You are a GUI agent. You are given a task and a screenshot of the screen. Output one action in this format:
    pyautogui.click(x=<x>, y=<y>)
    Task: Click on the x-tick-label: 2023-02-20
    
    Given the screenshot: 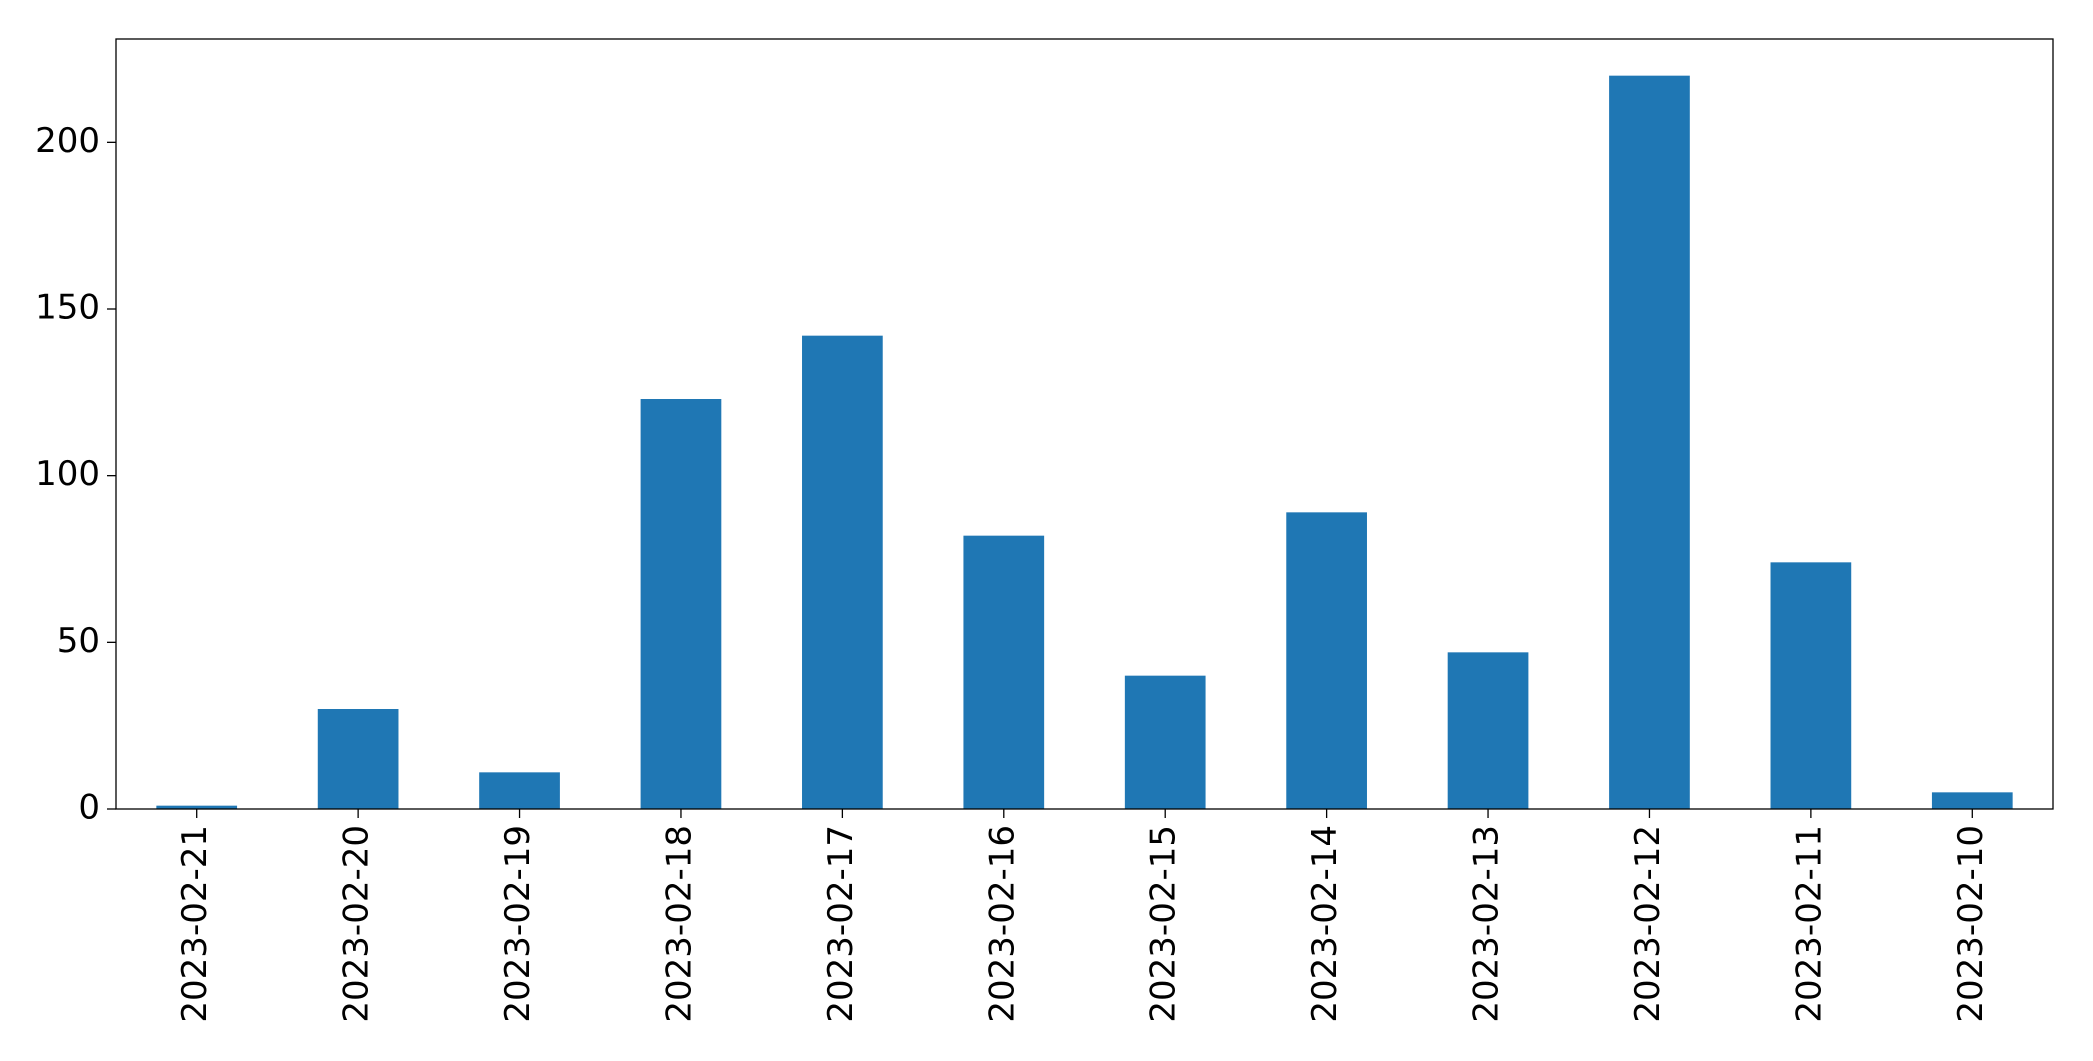 What is the action you would take?
    pyautogui.click(x=357, y=924)
    